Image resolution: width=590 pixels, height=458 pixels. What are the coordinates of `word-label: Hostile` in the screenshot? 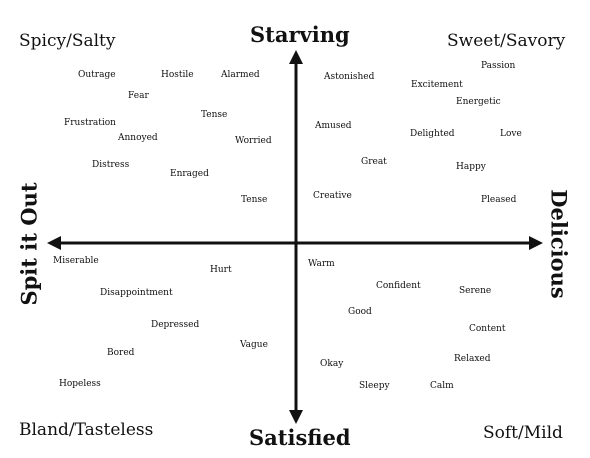 It's located at (177, 75).